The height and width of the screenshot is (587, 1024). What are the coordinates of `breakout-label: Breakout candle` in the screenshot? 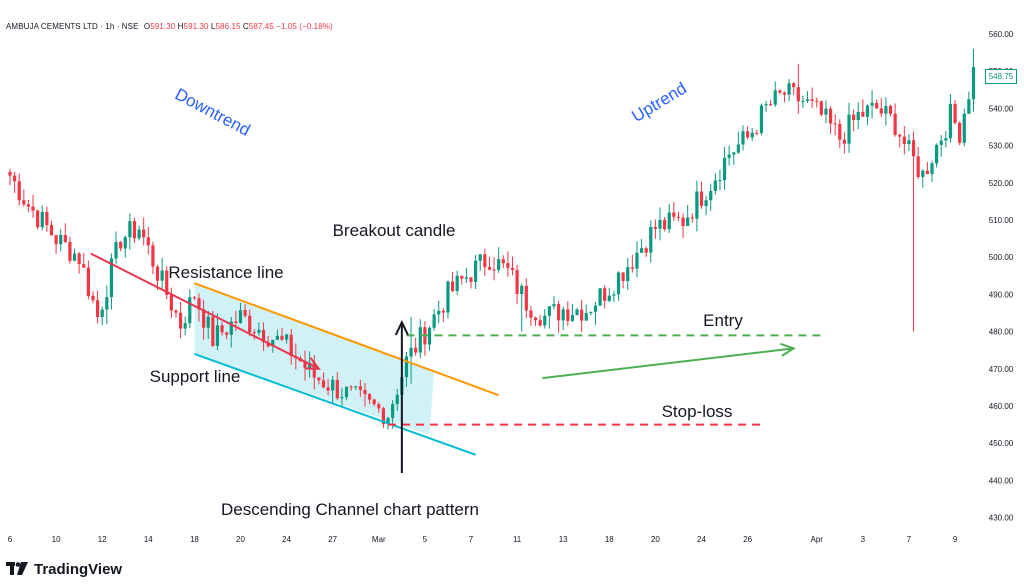 It's located at (394, 230).